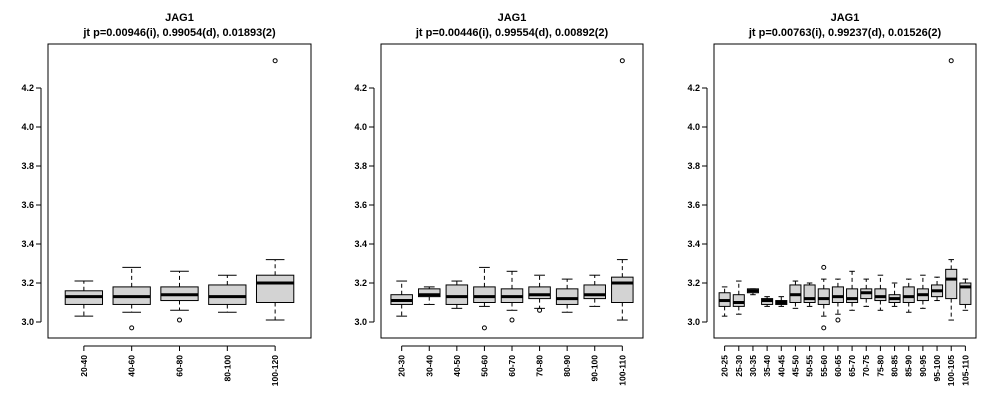  I want to click on x-tick-label: 80-90, so click(567, 366).